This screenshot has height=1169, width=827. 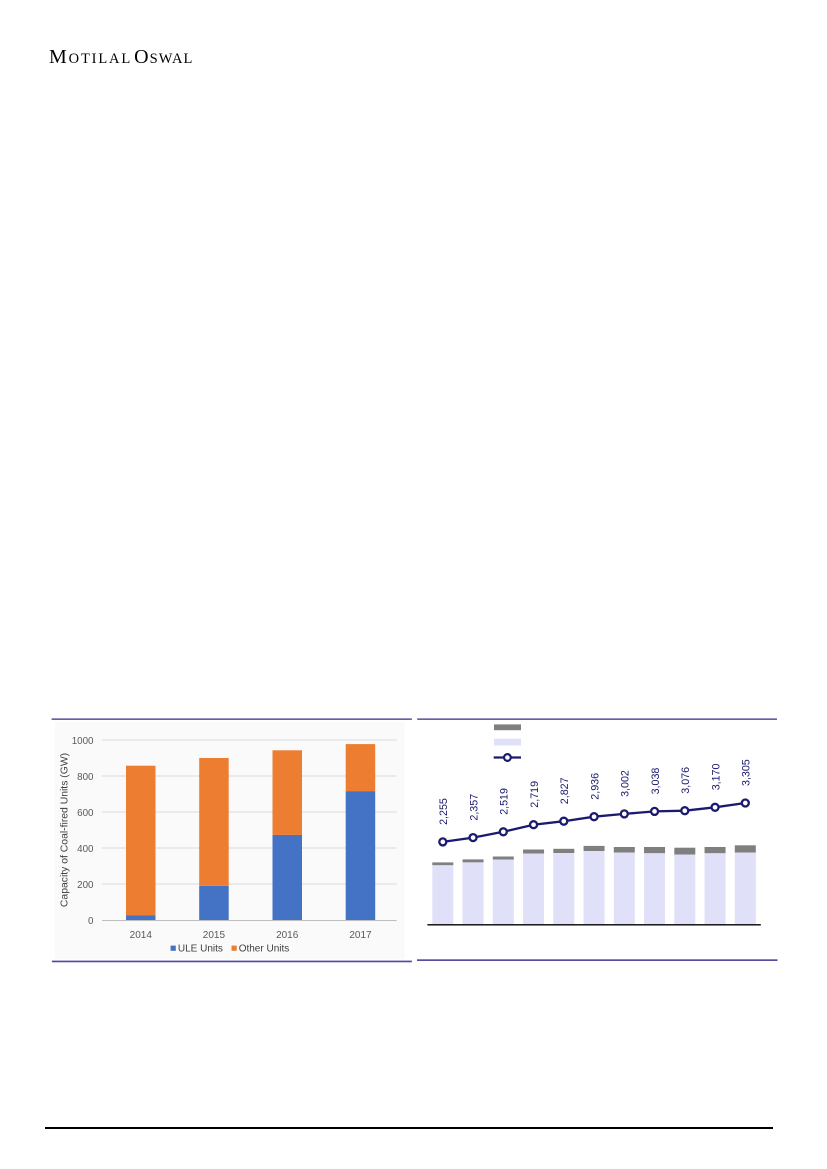 I want to click on svg-text: Other Units, so click(x=264, y=948).